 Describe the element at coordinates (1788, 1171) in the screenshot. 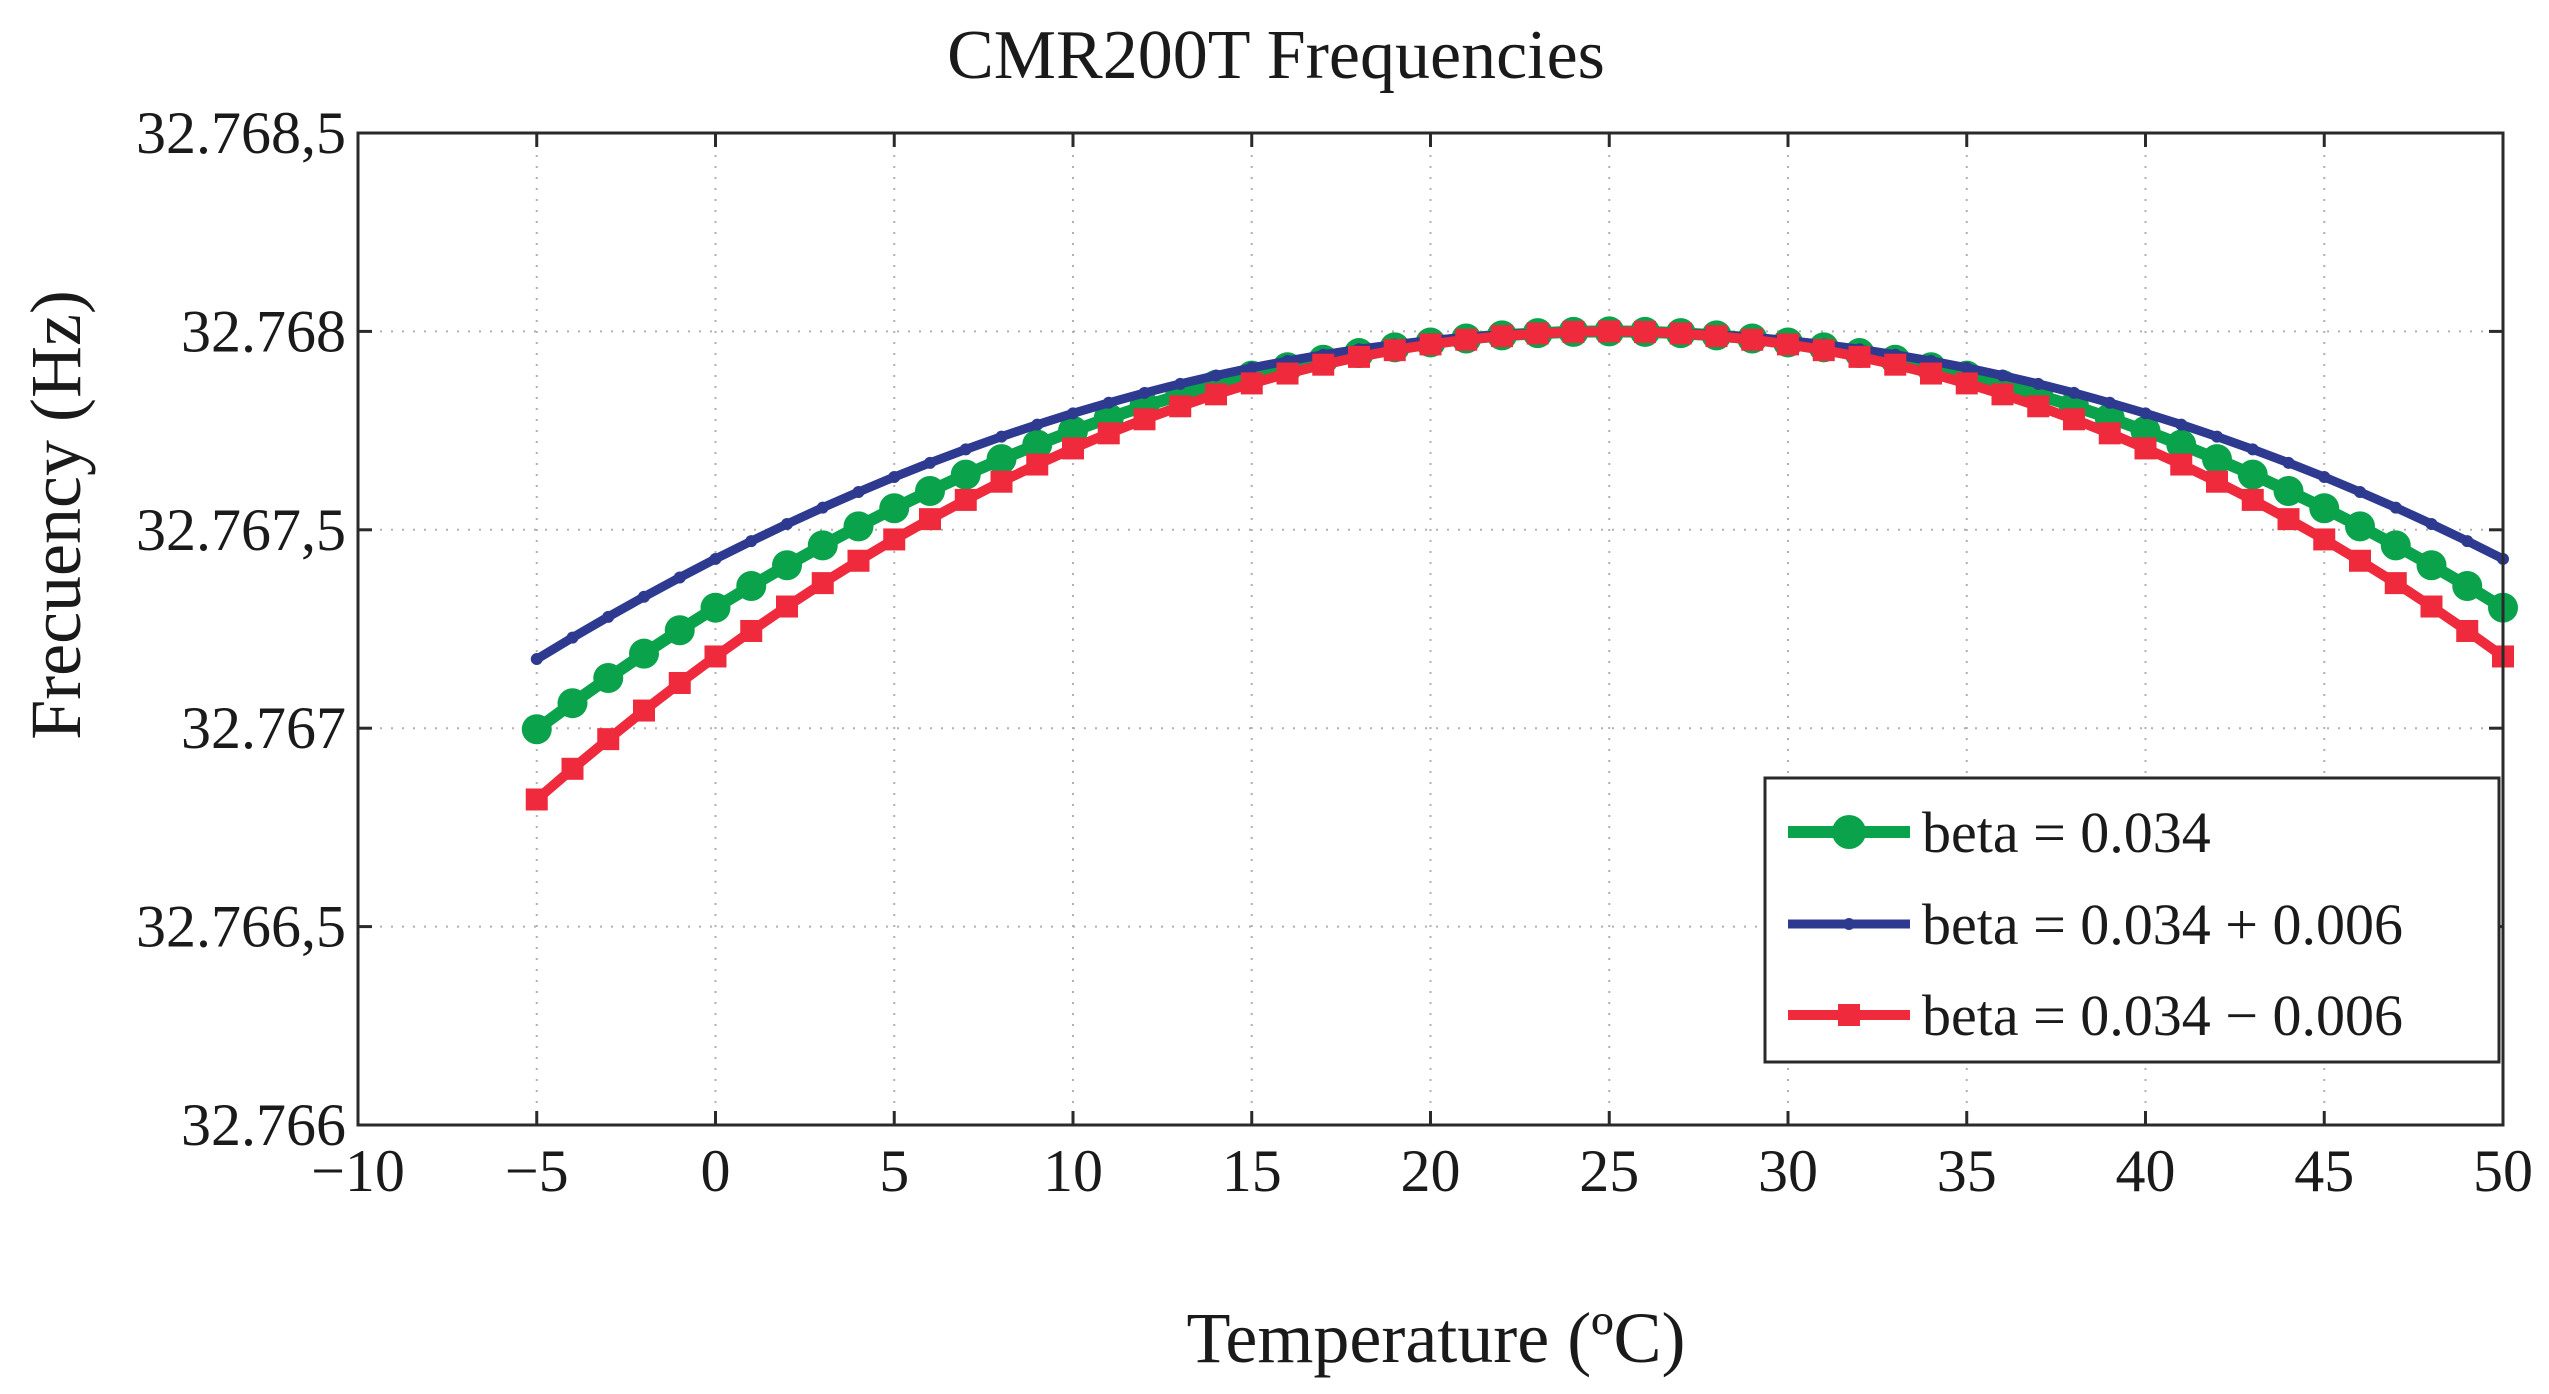

I see `x-tick-label-8: 30` at that location.